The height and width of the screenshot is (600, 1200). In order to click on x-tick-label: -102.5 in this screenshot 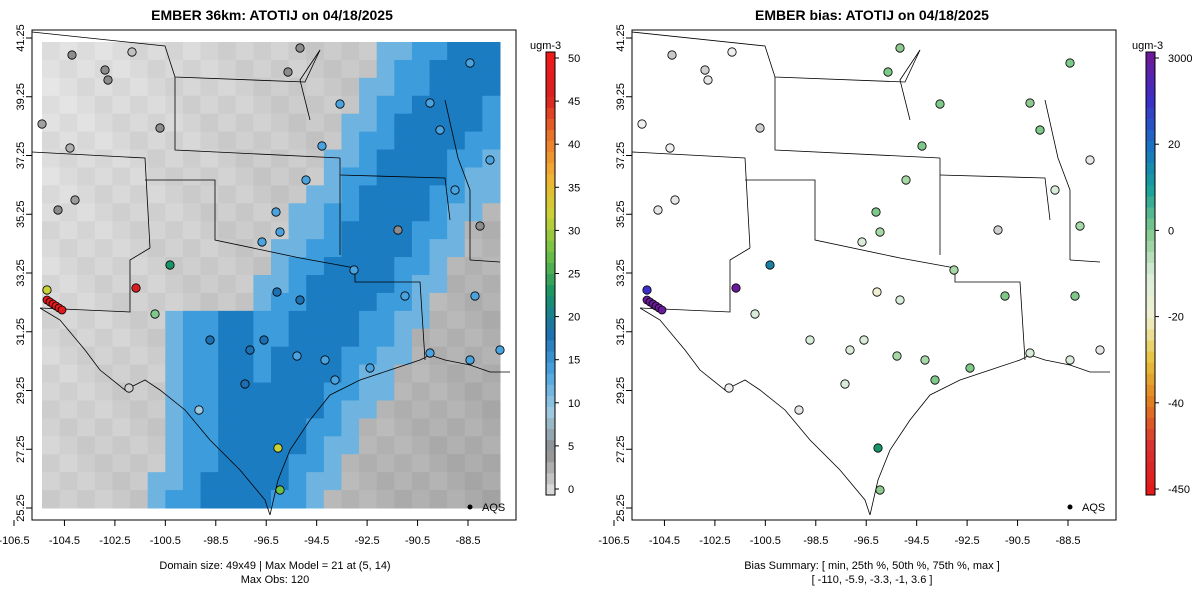, I will do `click(114, 541)`.